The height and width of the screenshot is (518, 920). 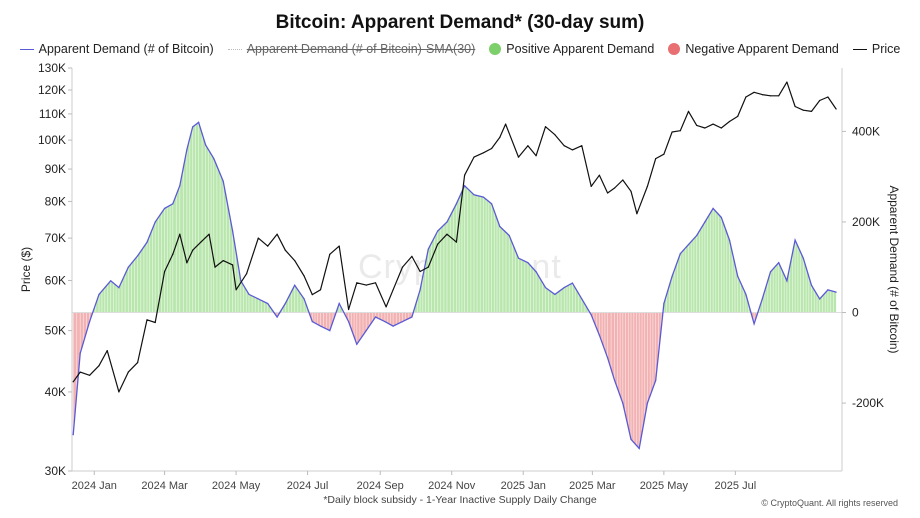 I want to click on x-tick-label: 2024 Jul, so click(x=308, y=486).